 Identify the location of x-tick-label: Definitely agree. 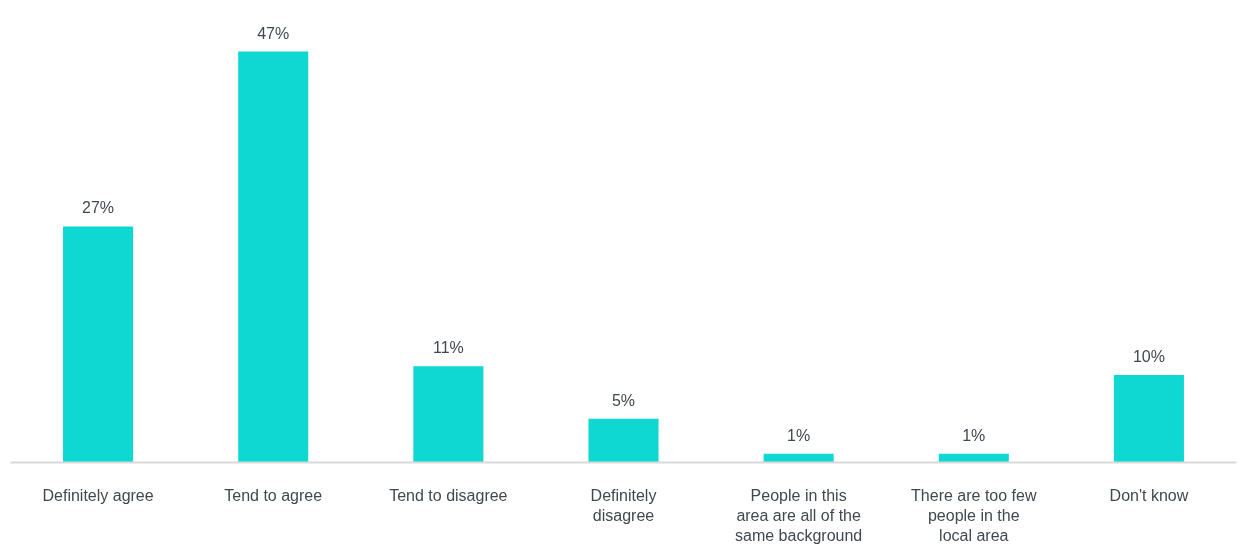
(98, 495).